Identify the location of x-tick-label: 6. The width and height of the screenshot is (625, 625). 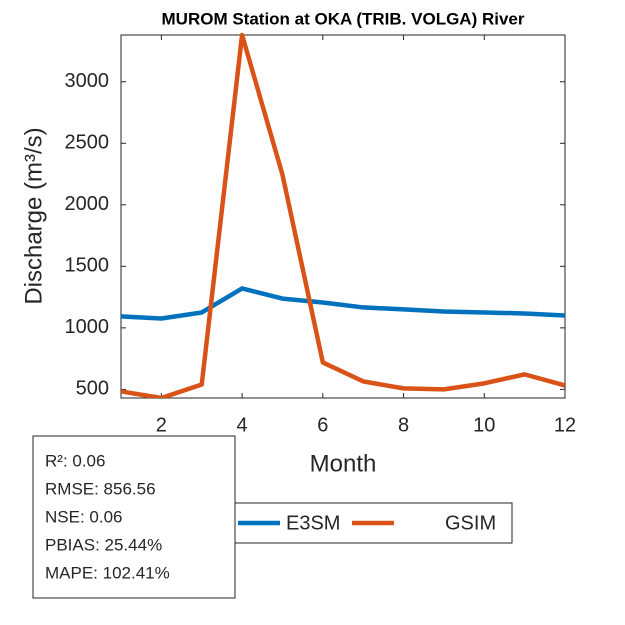
(322, 425).